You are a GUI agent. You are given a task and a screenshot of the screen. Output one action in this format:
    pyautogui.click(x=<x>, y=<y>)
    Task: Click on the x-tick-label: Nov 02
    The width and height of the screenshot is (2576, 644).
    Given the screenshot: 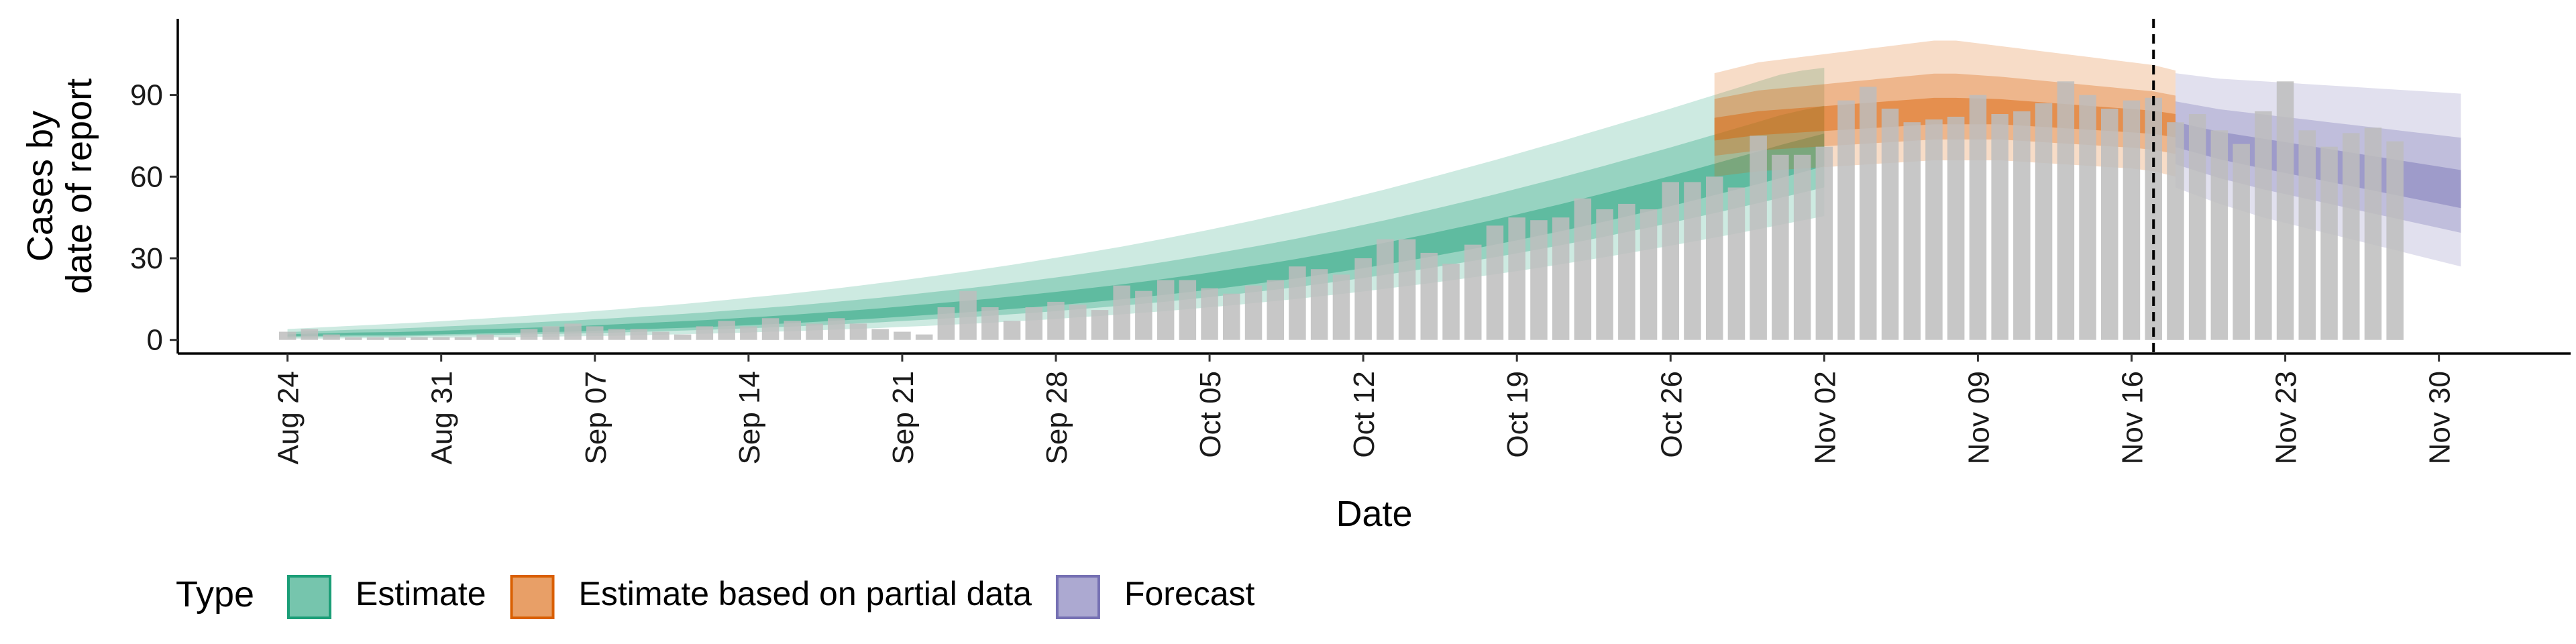 What is the action you would take?
    pyautogui.click(x=1825, y=417)
    